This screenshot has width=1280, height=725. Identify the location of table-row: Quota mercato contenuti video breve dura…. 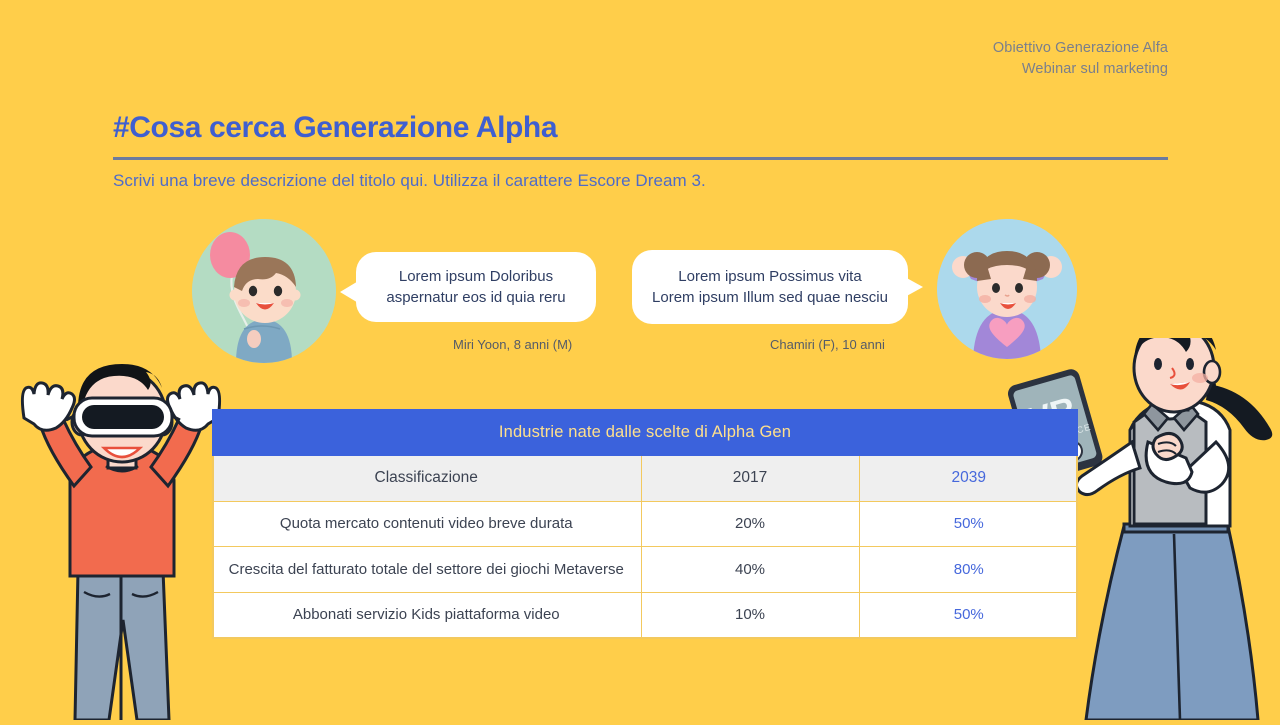
(645, 524).